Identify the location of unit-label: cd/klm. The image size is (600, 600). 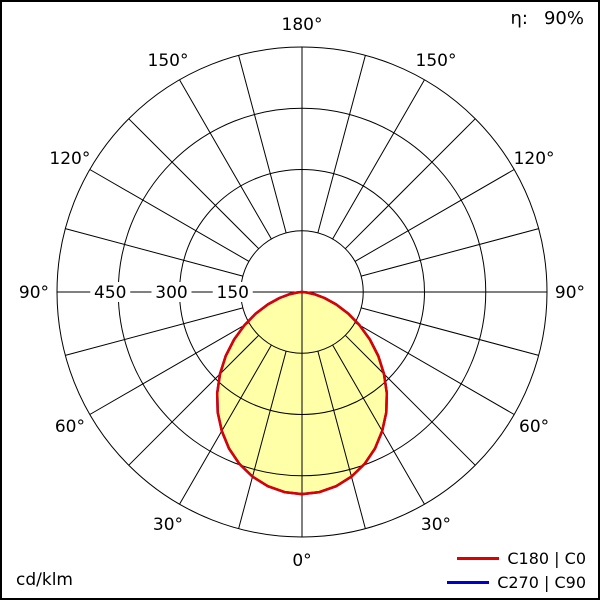
(44, 580).